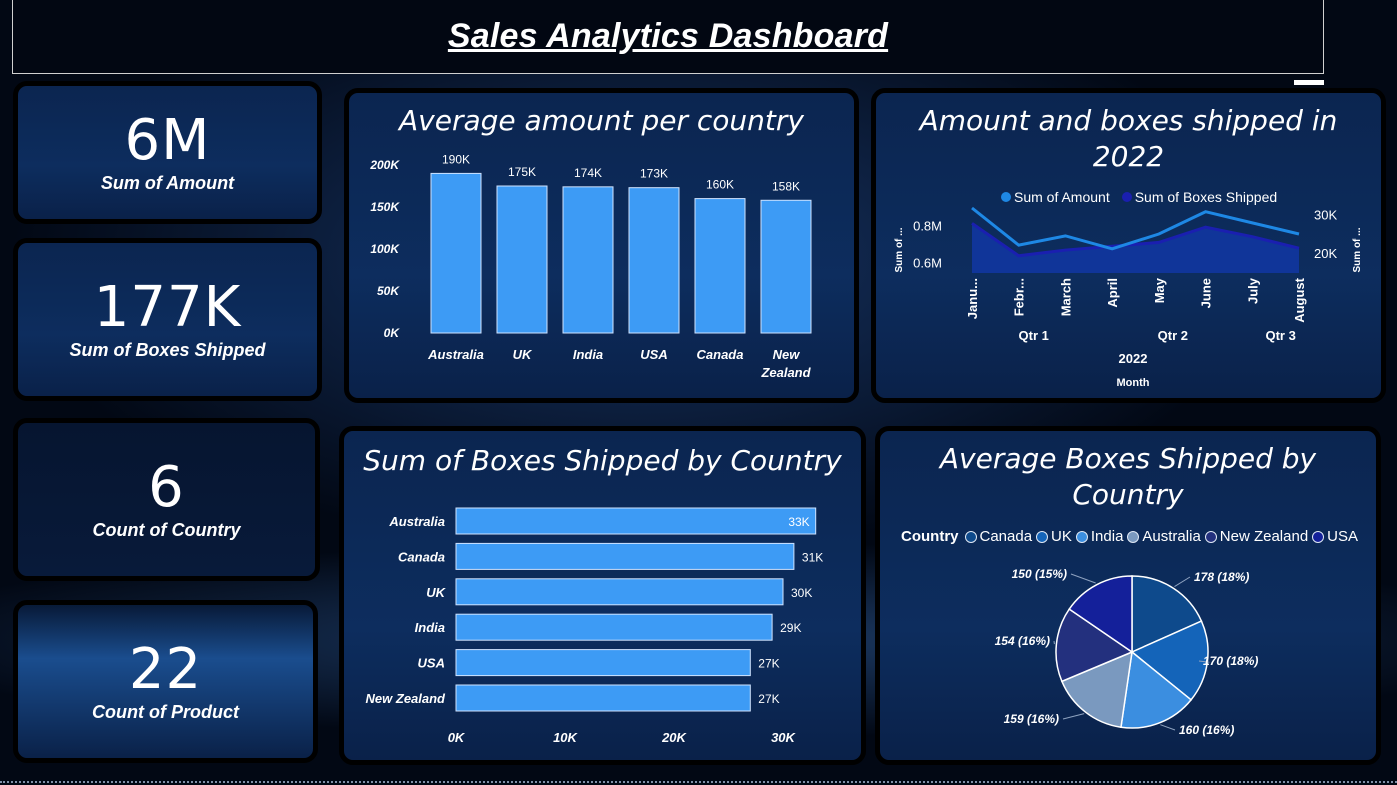 This screenshot has width=1397, height=785. I want to click on chart-title: Average Boxes Shipped by Country, so click(1128, 476).